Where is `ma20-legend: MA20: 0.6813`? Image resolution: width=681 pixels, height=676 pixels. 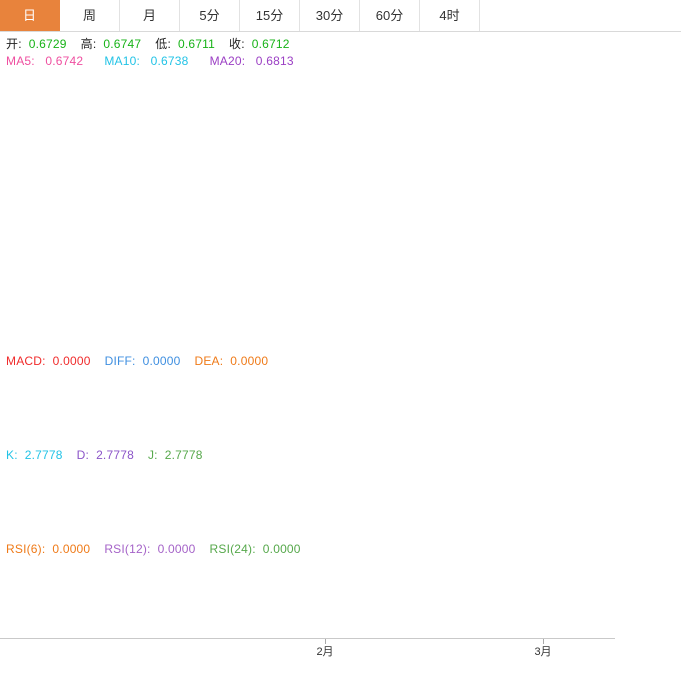 ma20-legend: MA20: 0.6813 is located at coordinates (251, 61).